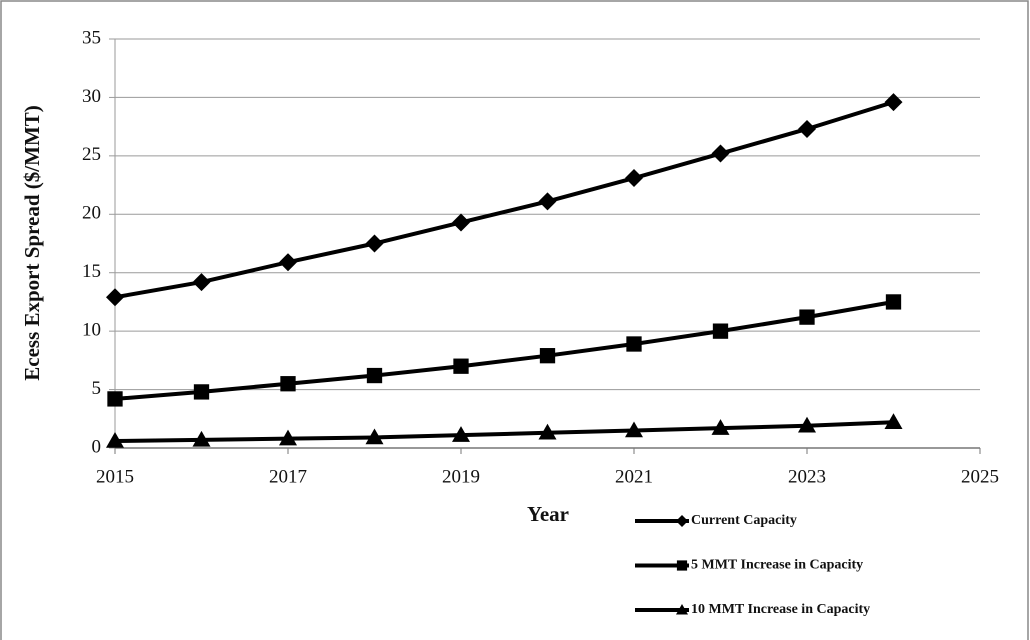  What do you see at coordinates (97, 446) in the screenshot?
I see `y-tick-label: 0` at bounding box center [97, 446].